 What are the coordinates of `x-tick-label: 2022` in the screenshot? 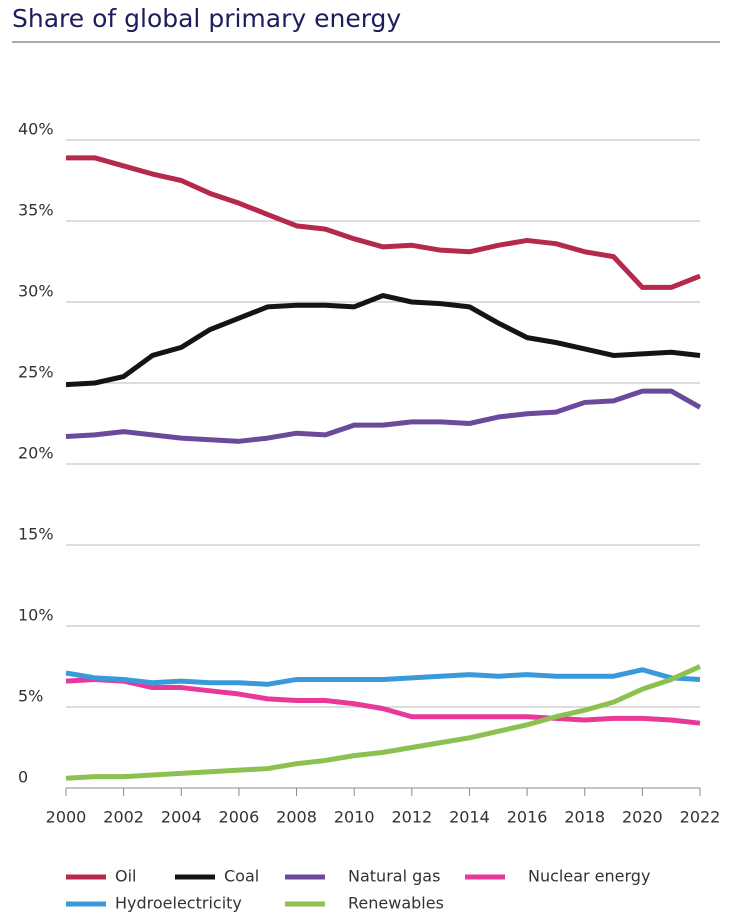 It's located at (700, 817).